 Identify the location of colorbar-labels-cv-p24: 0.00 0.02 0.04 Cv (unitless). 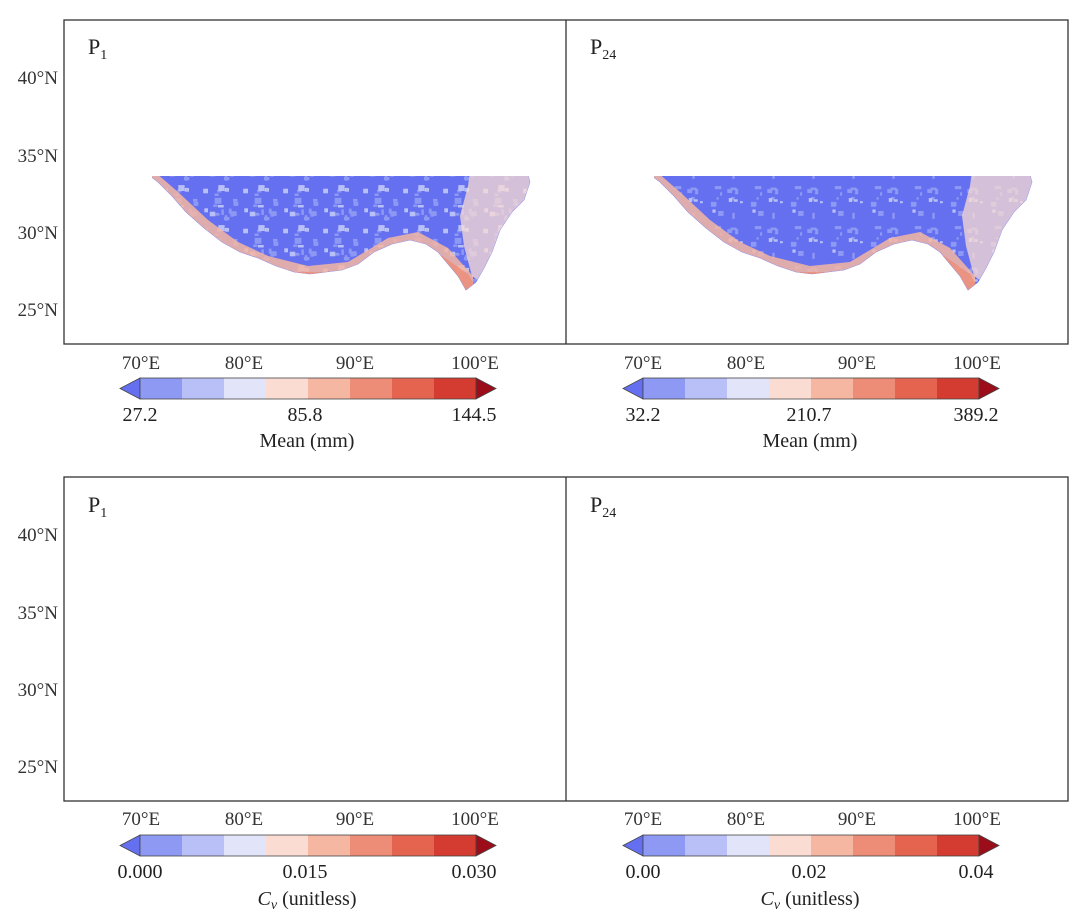
(810, 887).